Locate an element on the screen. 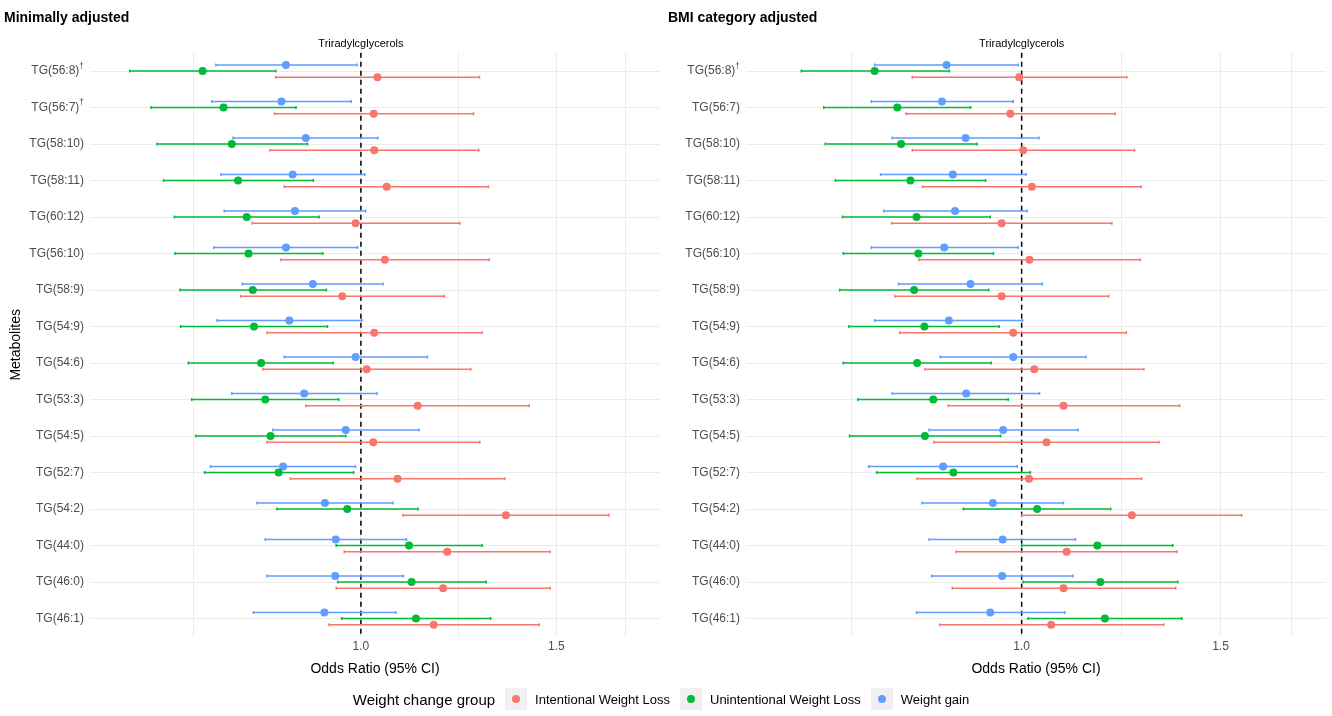  y-tick-label: TG(56:7) is located at coordinates (715, 106).